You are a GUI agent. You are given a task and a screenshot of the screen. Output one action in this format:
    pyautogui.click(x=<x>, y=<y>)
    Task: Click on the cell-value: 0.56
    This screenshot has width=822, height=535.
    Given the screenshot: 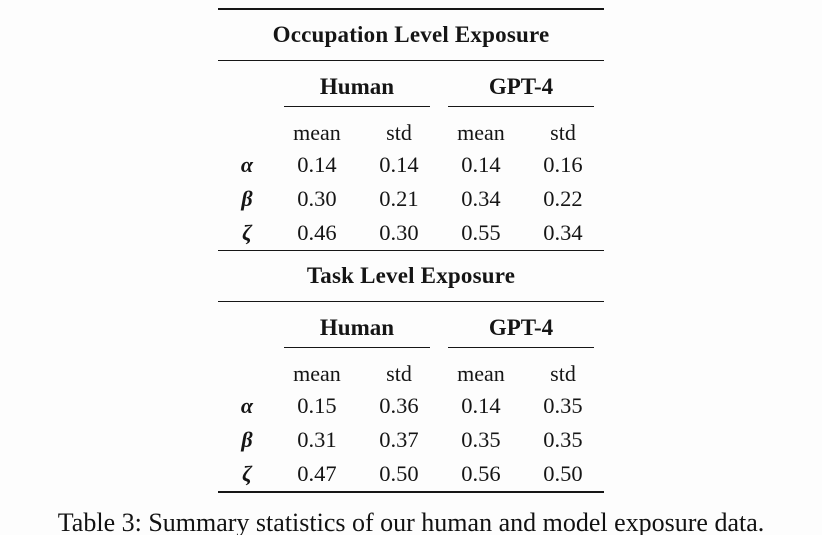 What is the action you would take?
    pyautogui.click(x=480, y=475)
    